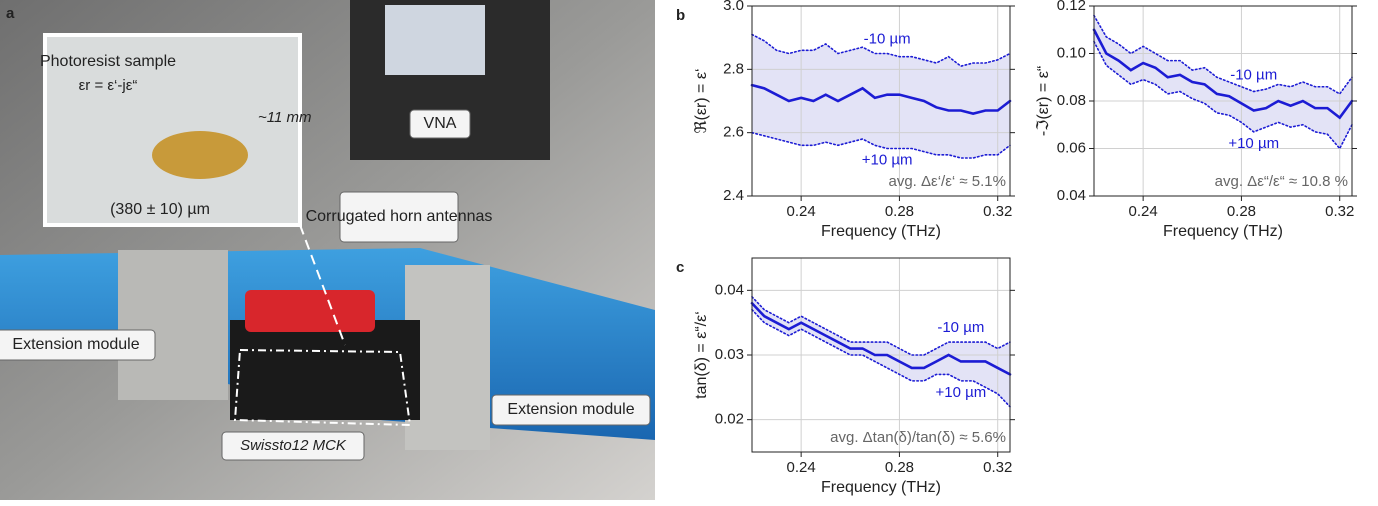 This screenshot has width=1378, height=506. I want to click on block-left, so click(173, 325).